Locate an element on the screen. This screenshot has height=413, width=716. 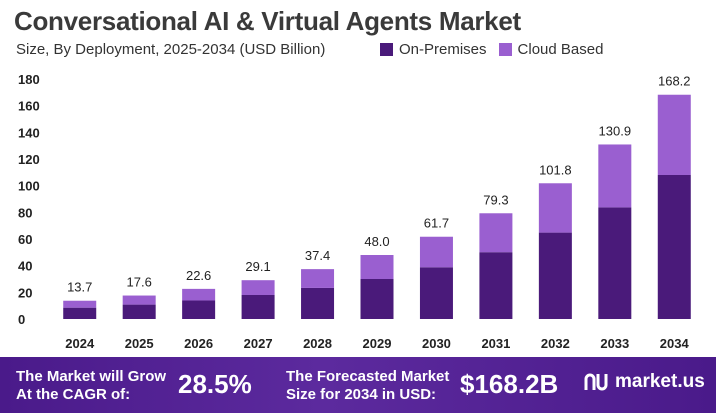
market-us-logo-icon is located at coordinates (596, 382).